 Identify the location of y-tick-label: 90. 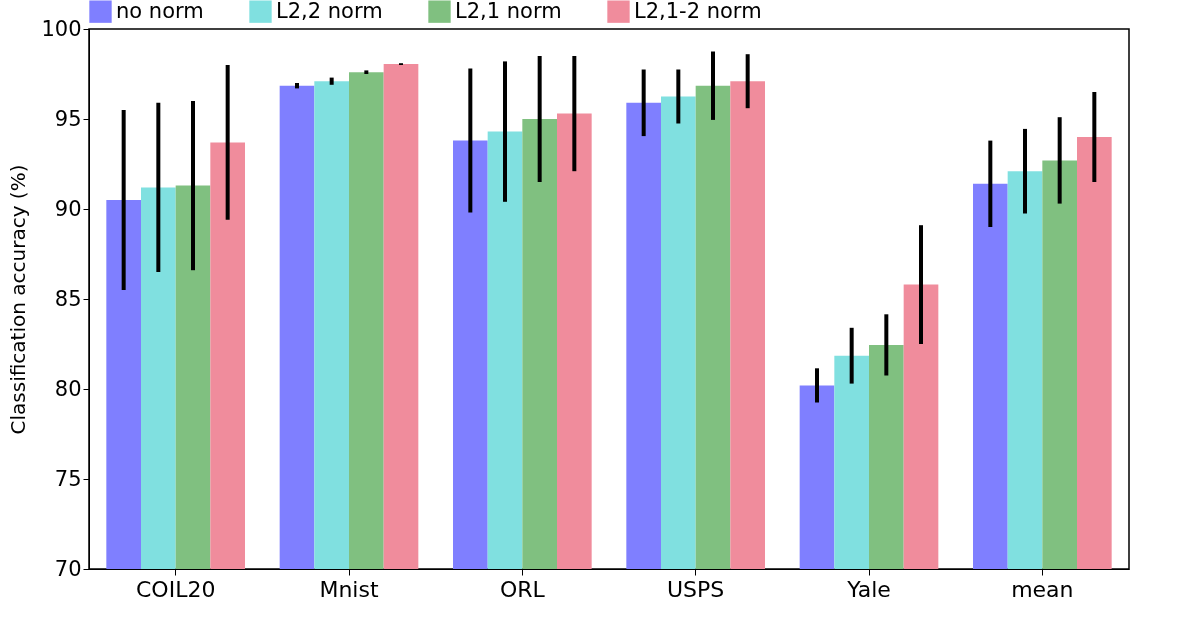
(68, 208).